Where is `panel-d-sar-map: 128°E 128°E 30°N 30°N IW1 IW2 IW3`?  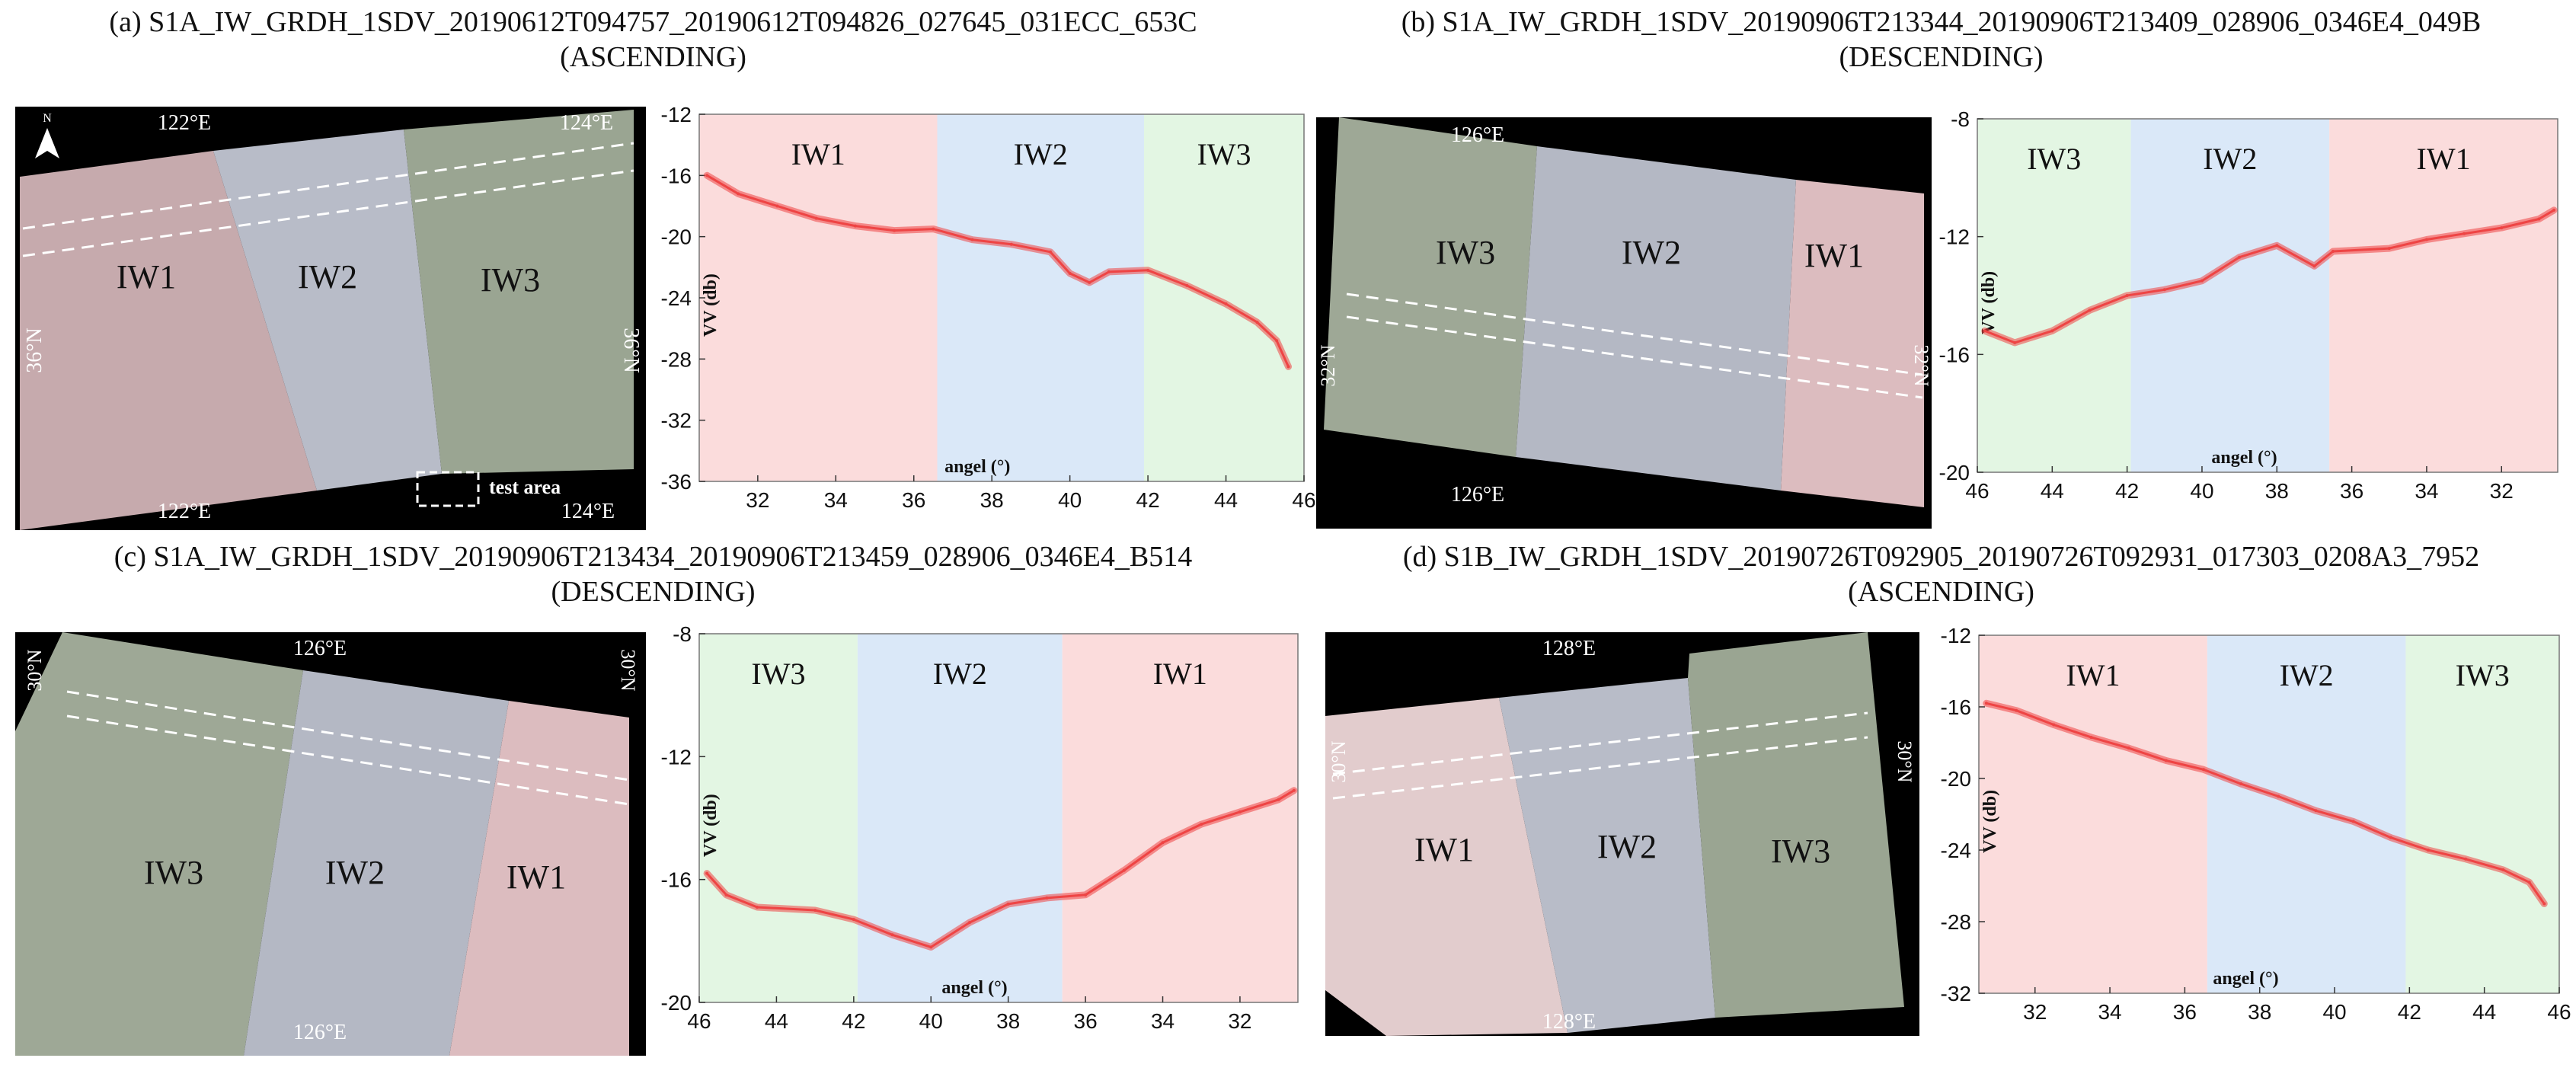
panel-d-sar-map: 128°E 128°E 30°N 30°N IW1 IW2 IW3 is located at coordinates (1622, 834).